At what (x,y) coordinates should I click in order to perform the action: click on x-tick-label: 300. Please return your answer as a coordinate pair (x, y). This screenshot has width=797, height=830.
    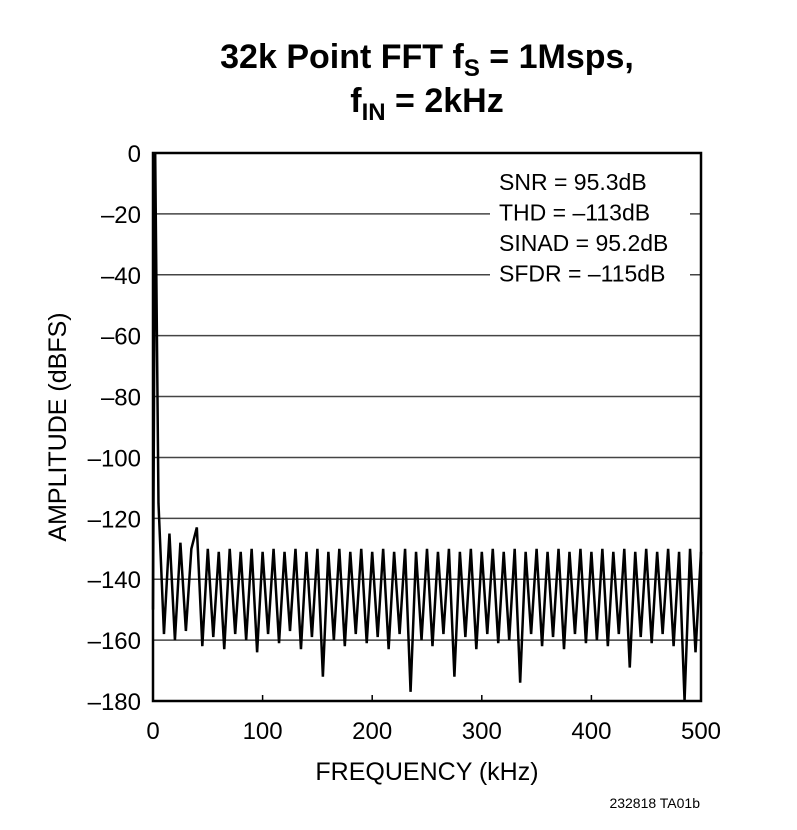
    Looking at the image, I should click on (482, 731).